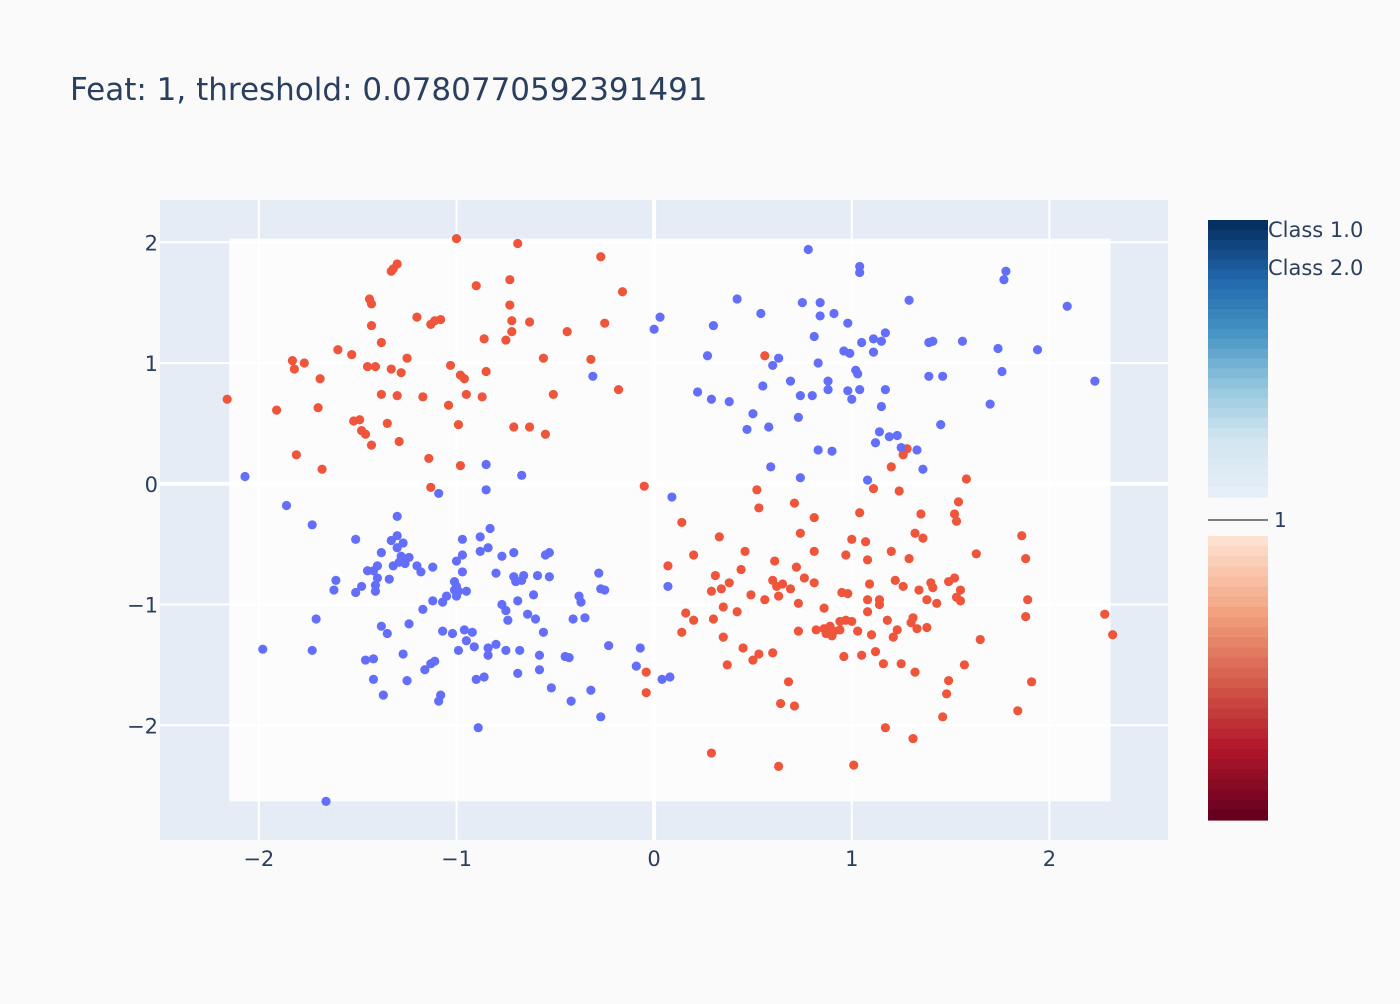  I want to click on colorbar-red-scale, so click(1238, 678).